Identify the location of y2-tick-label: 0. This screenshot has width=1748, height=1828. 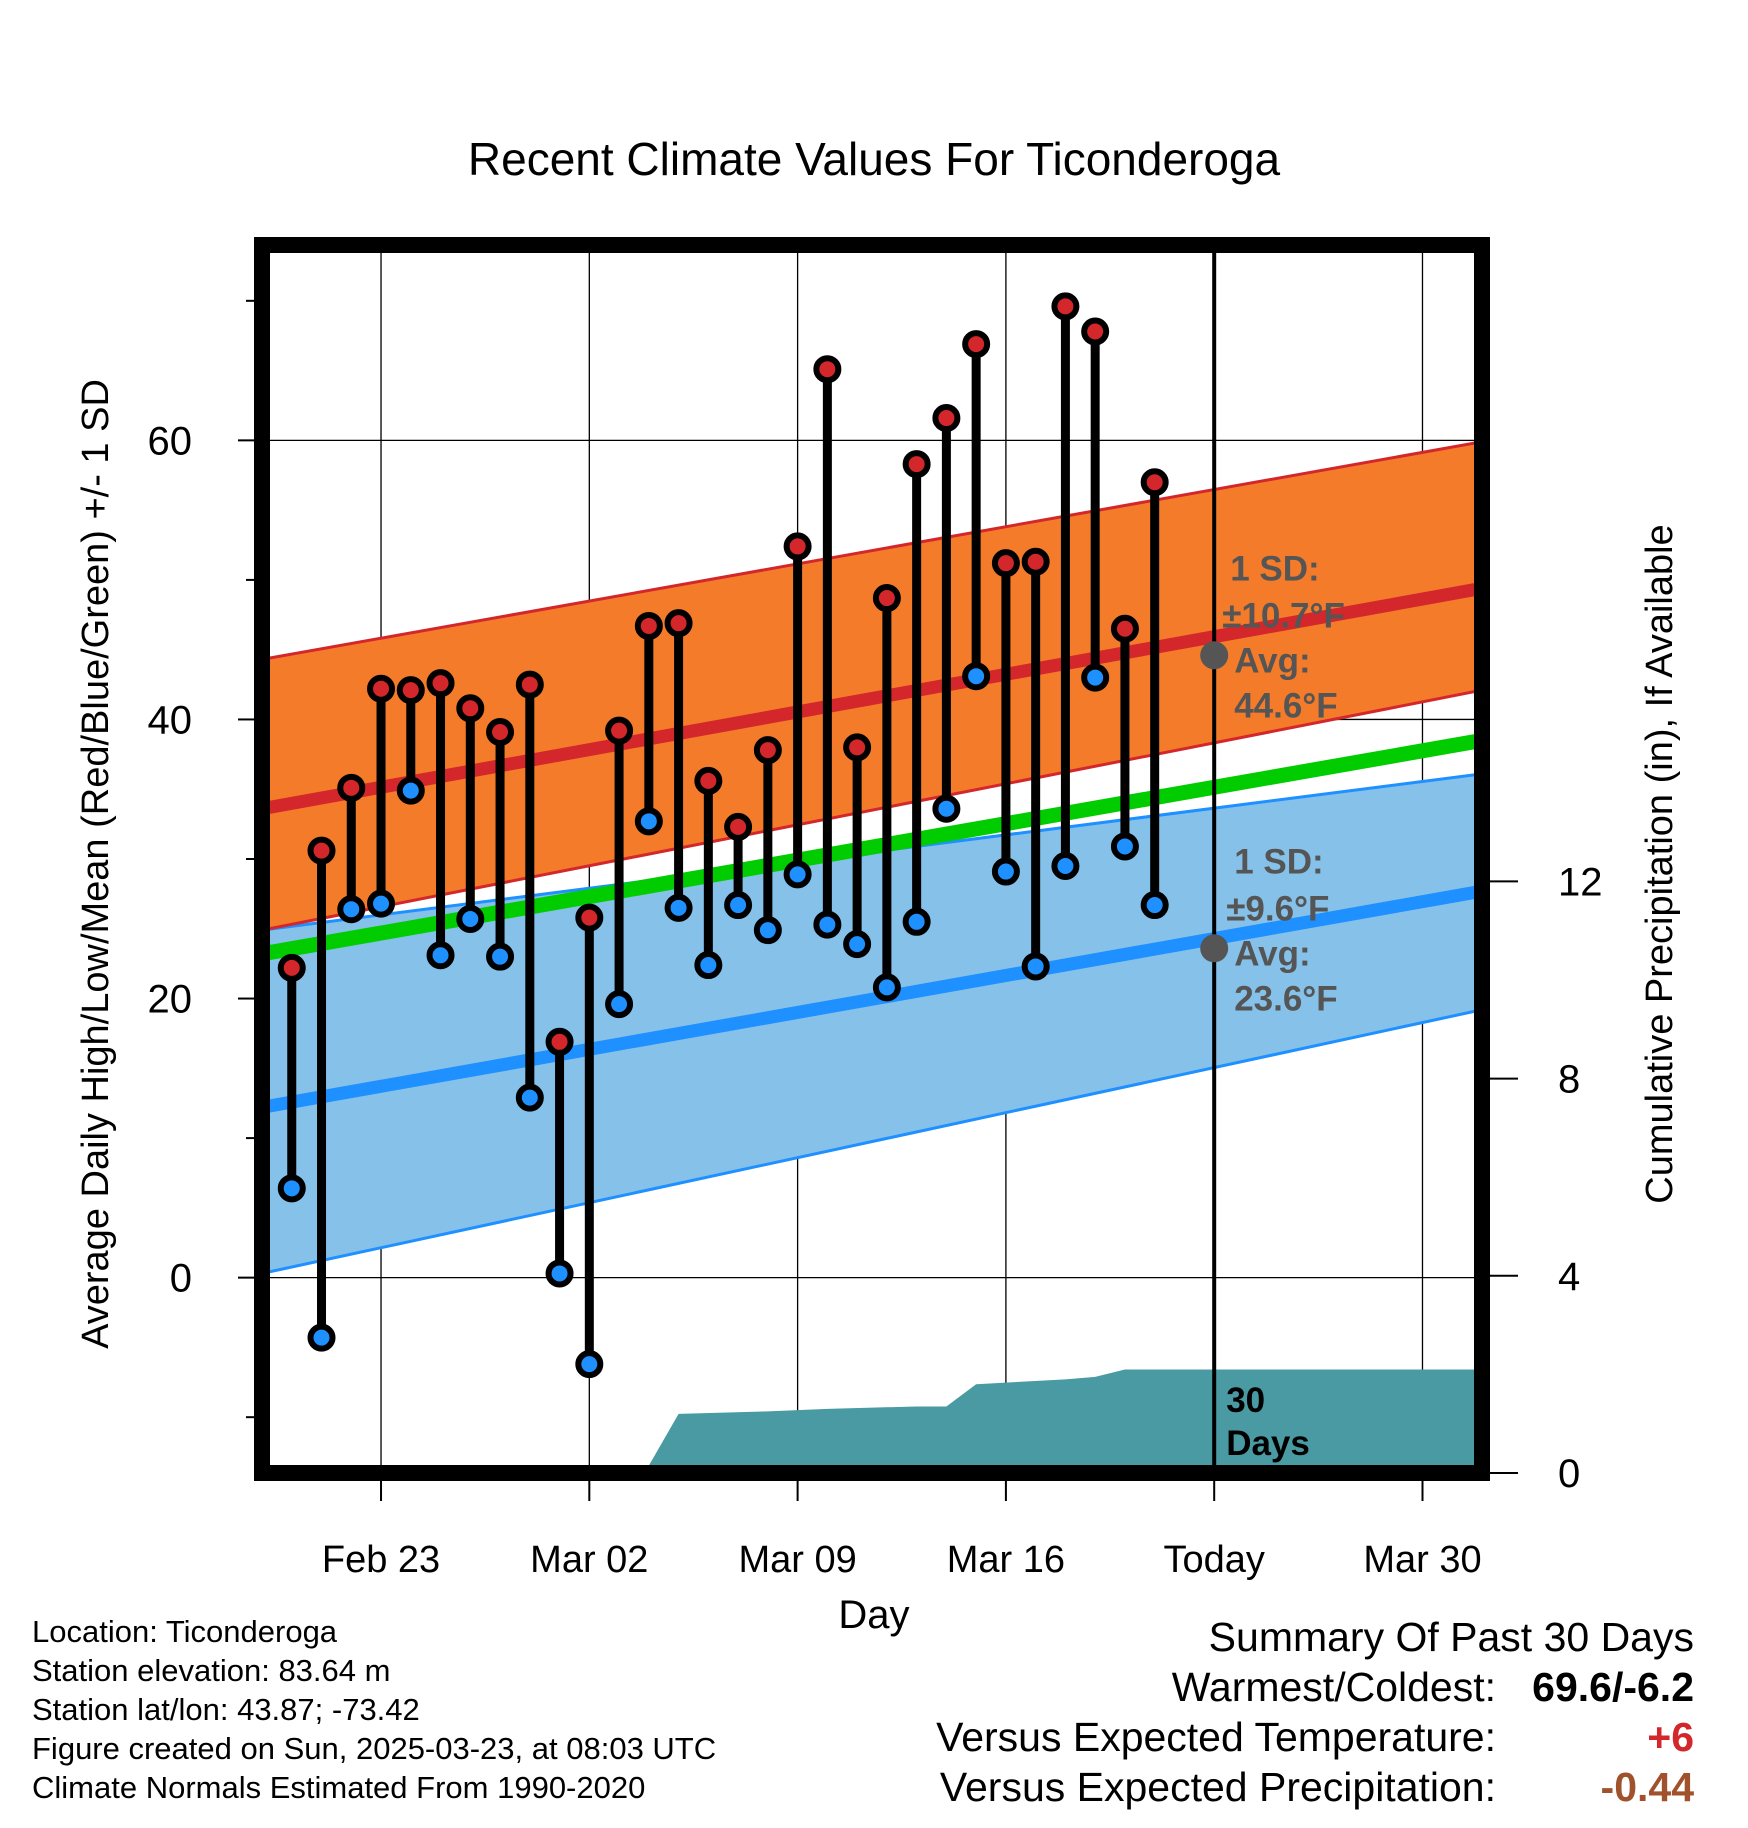
(1569, 1474).